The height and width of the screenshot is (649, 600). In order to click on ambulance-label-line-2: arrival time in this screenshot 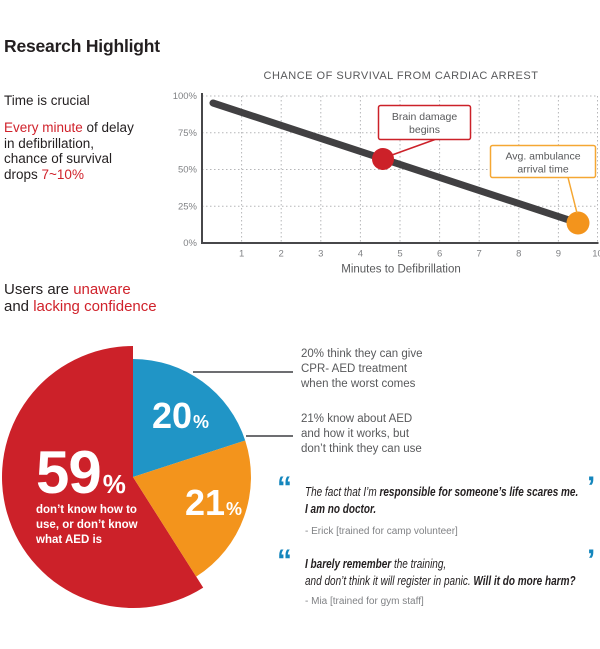, I will do `click(543, 170)`.